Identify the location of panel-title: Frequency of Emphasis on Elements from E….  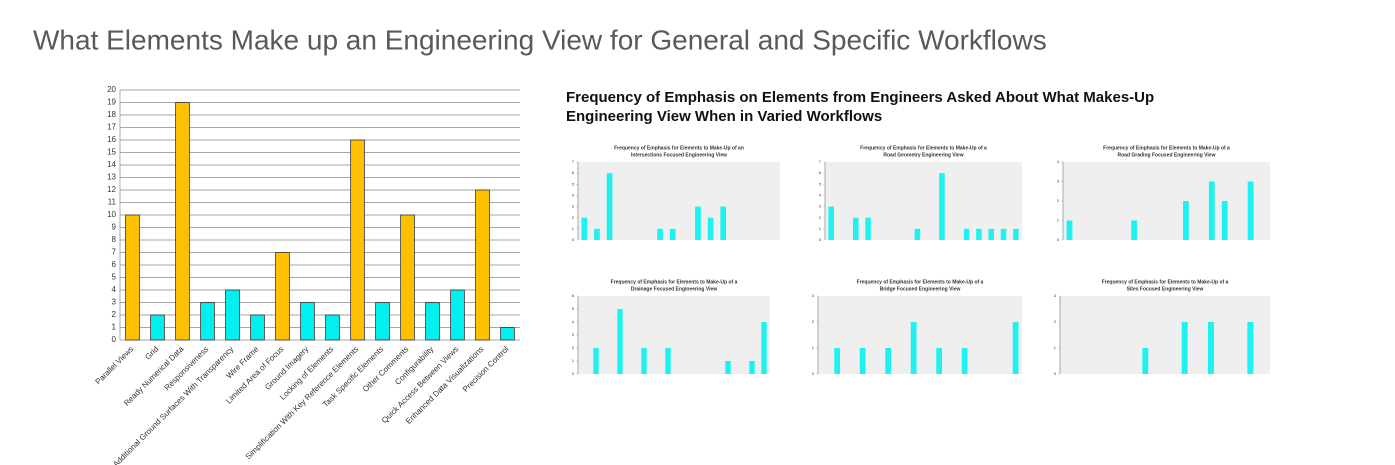
(860, 97).